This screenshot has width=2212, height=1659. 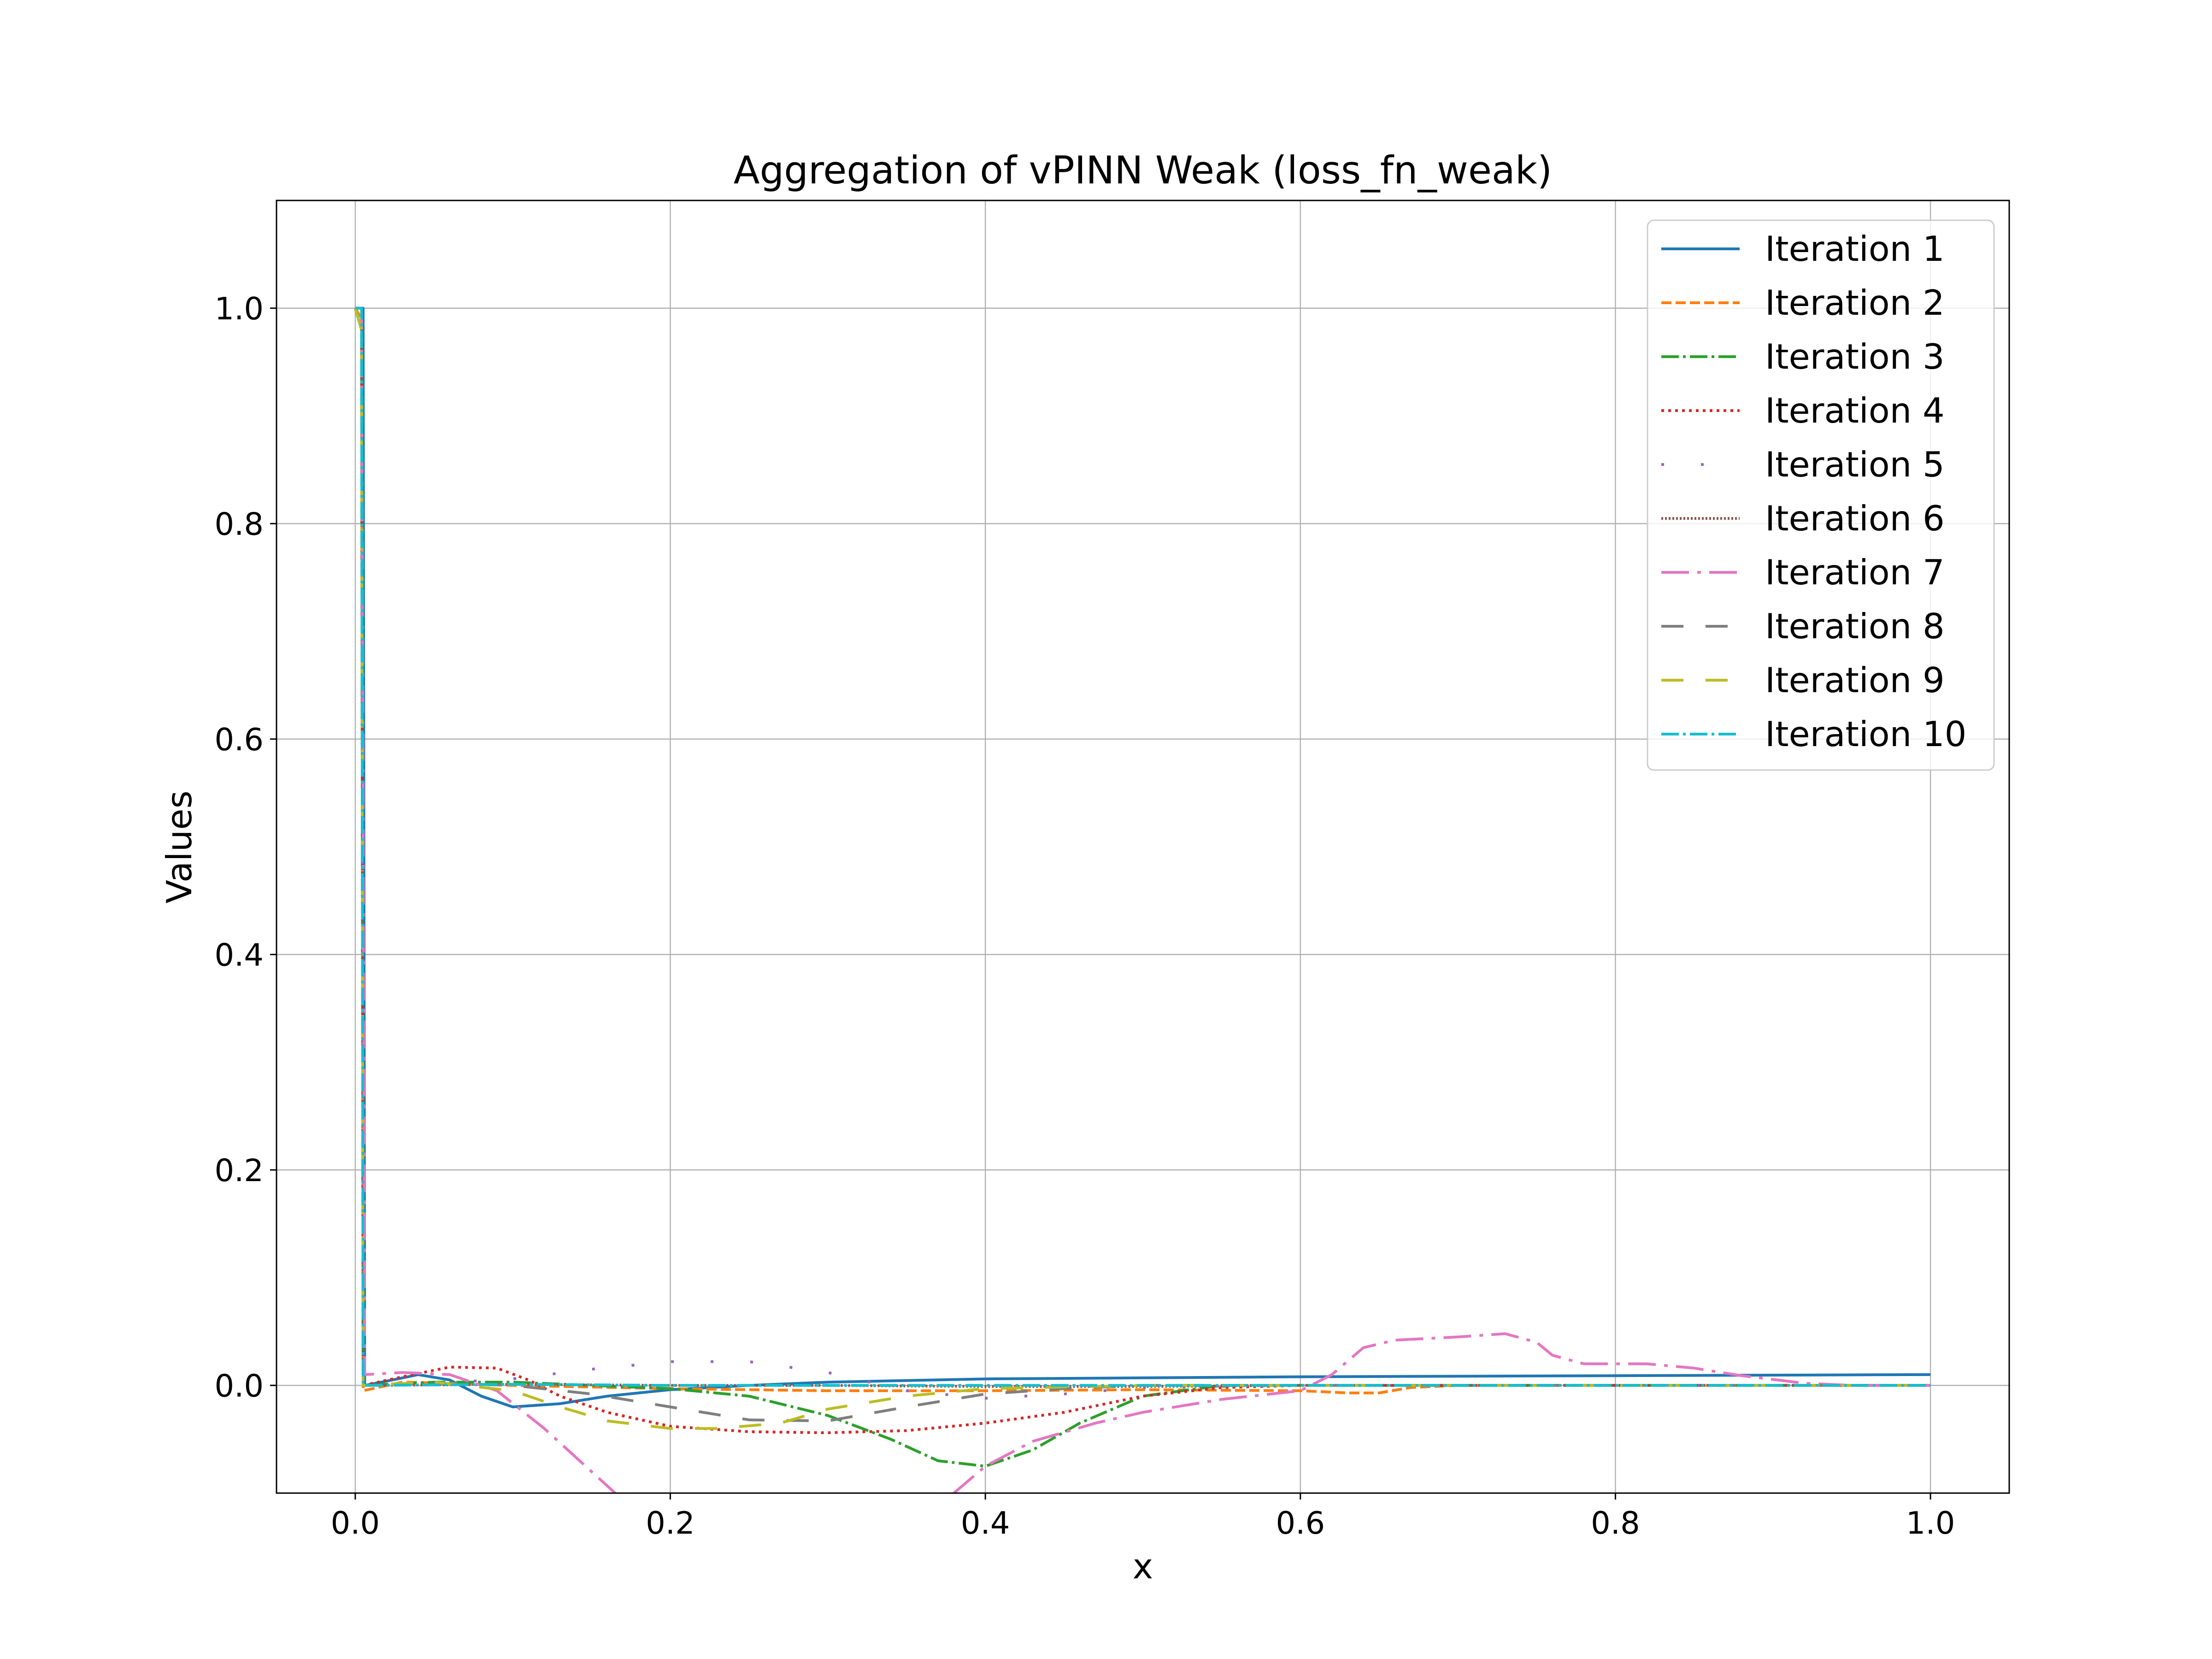 I want to click on x-tick-label: 1.0, so click(x=1930, y=1523).